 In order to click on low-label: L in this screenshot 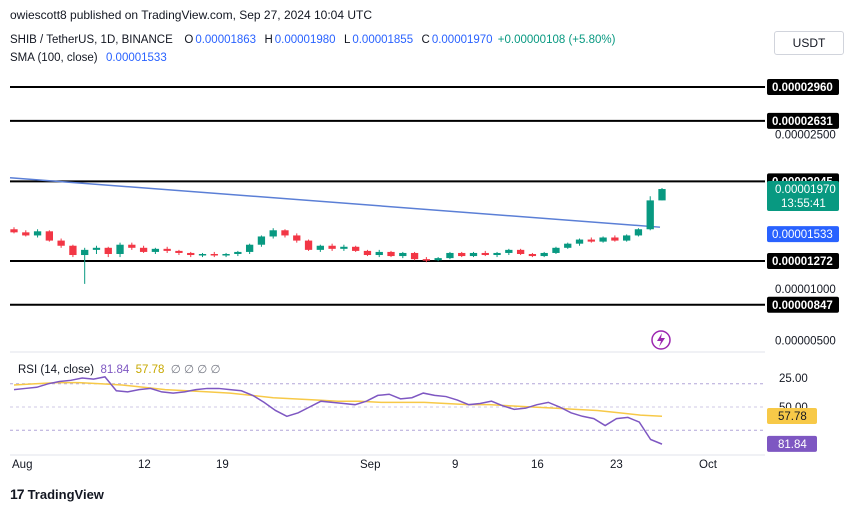, I will do `click(347, 40)`.